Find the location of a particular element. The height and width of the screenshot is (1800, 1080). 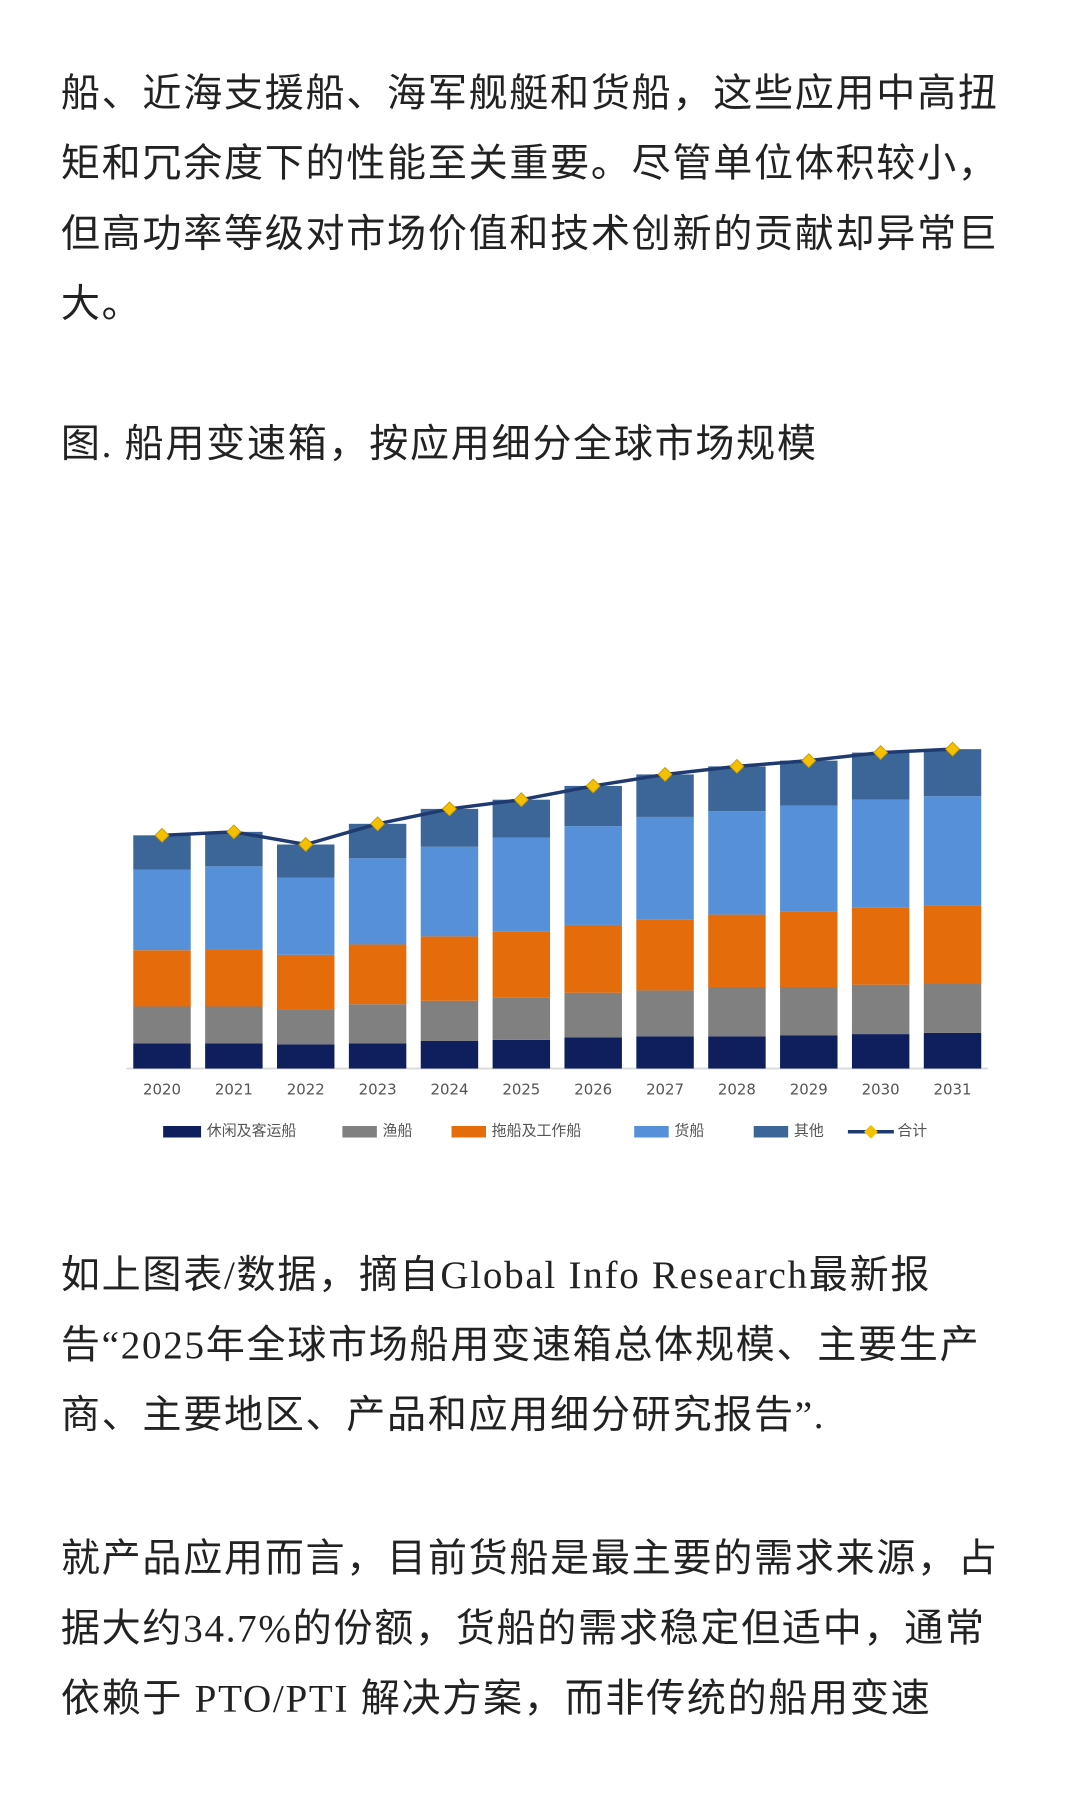

x-tick-label: 2030 is located at coordinates (881, 1089).